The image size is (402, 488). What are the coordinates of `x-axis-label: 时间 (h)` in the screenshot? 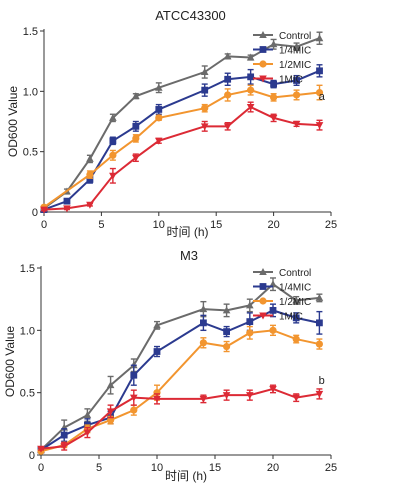 It's located at (186, 476).